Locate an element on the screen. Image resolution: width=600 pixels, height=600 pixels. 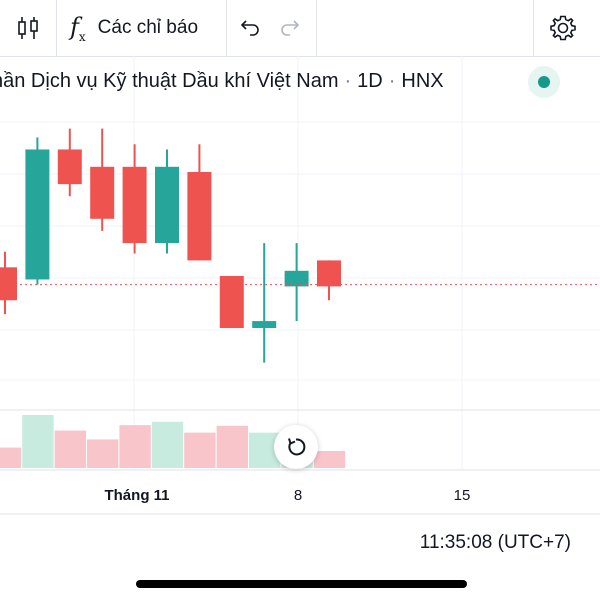
chart-type-button is located at coordinates (28, 28).